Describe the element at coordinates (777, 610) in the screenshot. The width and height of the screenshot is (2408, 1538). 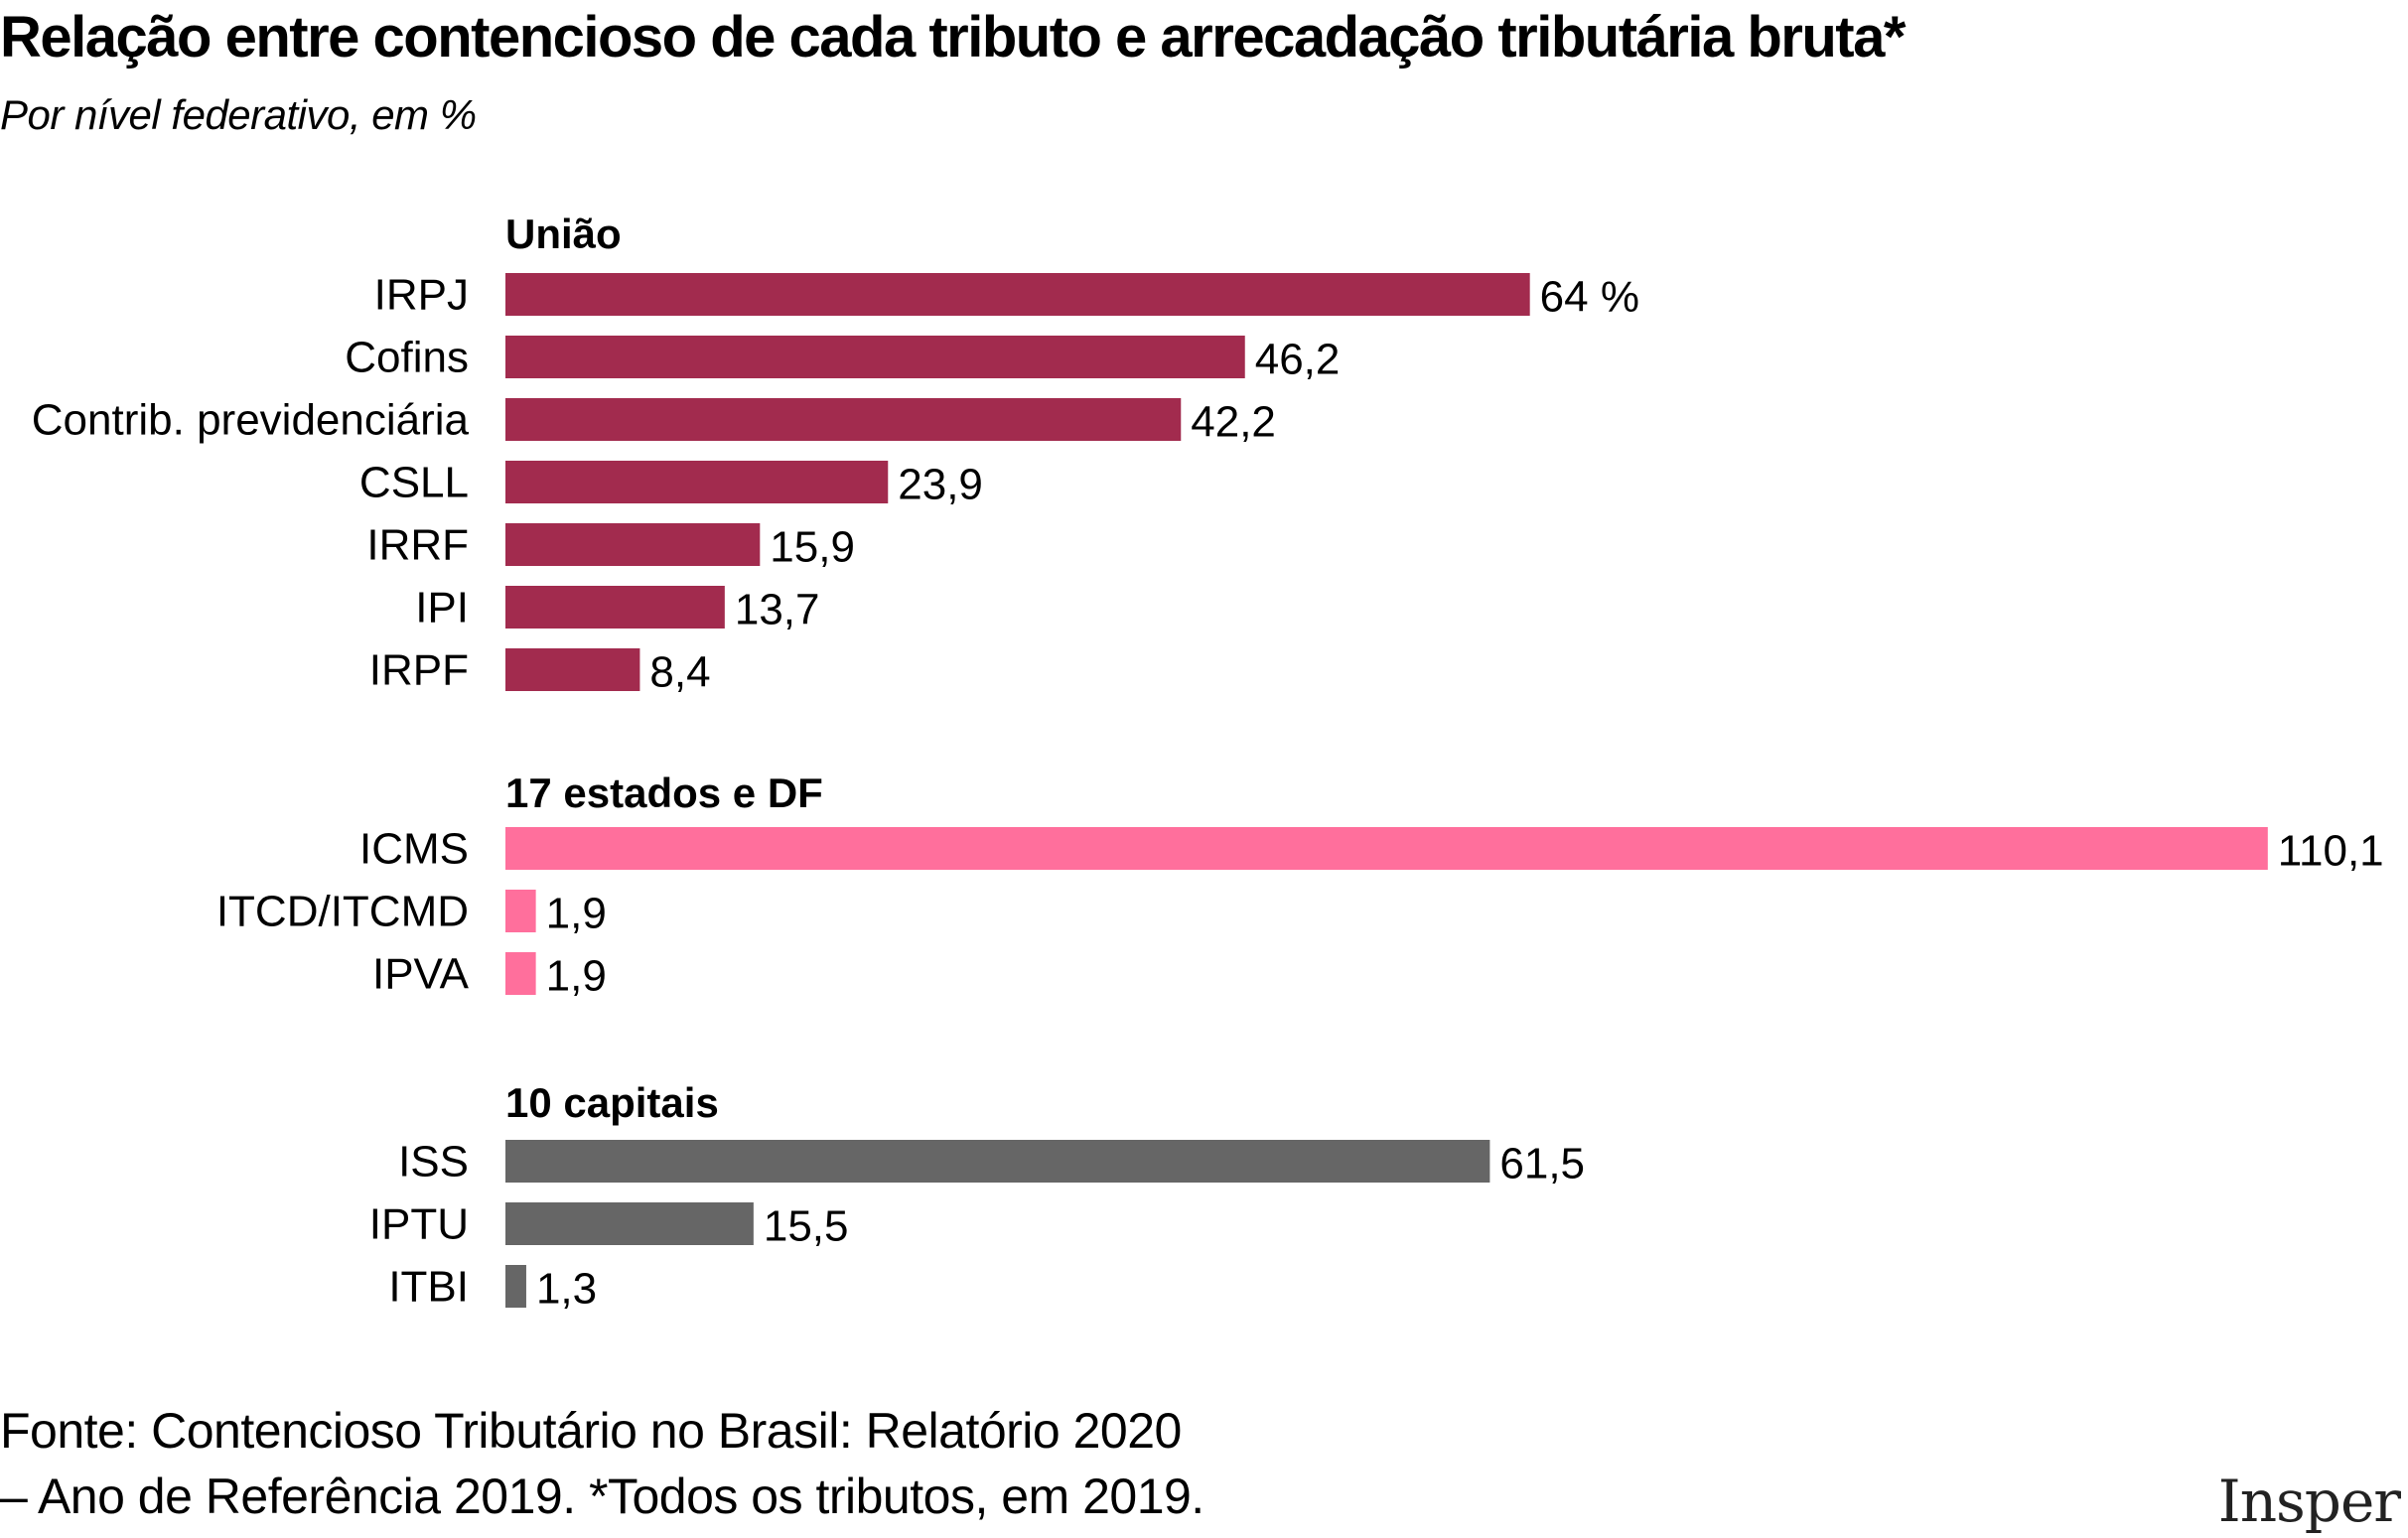
I see `value-label: 13,7` at that location.